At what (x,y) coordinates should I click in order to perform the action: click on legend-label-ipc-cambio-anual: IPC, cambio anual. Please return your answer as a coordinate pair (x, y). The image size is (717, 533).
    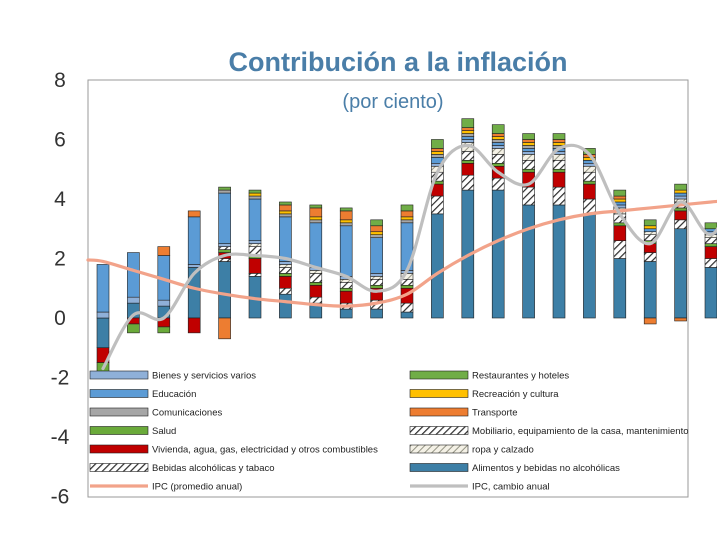
    Looking at the image, I should click on (511, 487).